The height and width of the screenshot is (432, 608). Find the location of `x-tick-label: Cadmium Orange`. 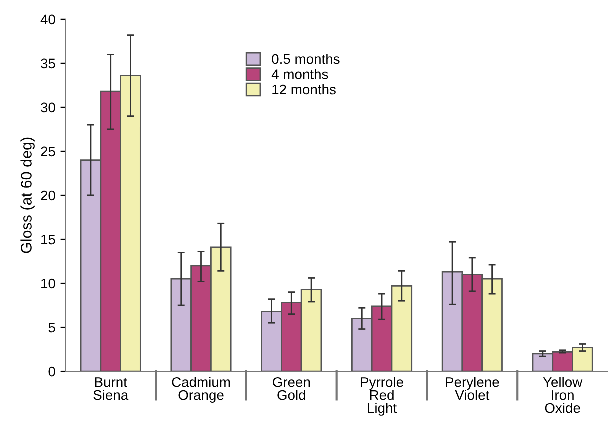

x-tick-label: Cadmium Orange is located at coordinates (201, 390).